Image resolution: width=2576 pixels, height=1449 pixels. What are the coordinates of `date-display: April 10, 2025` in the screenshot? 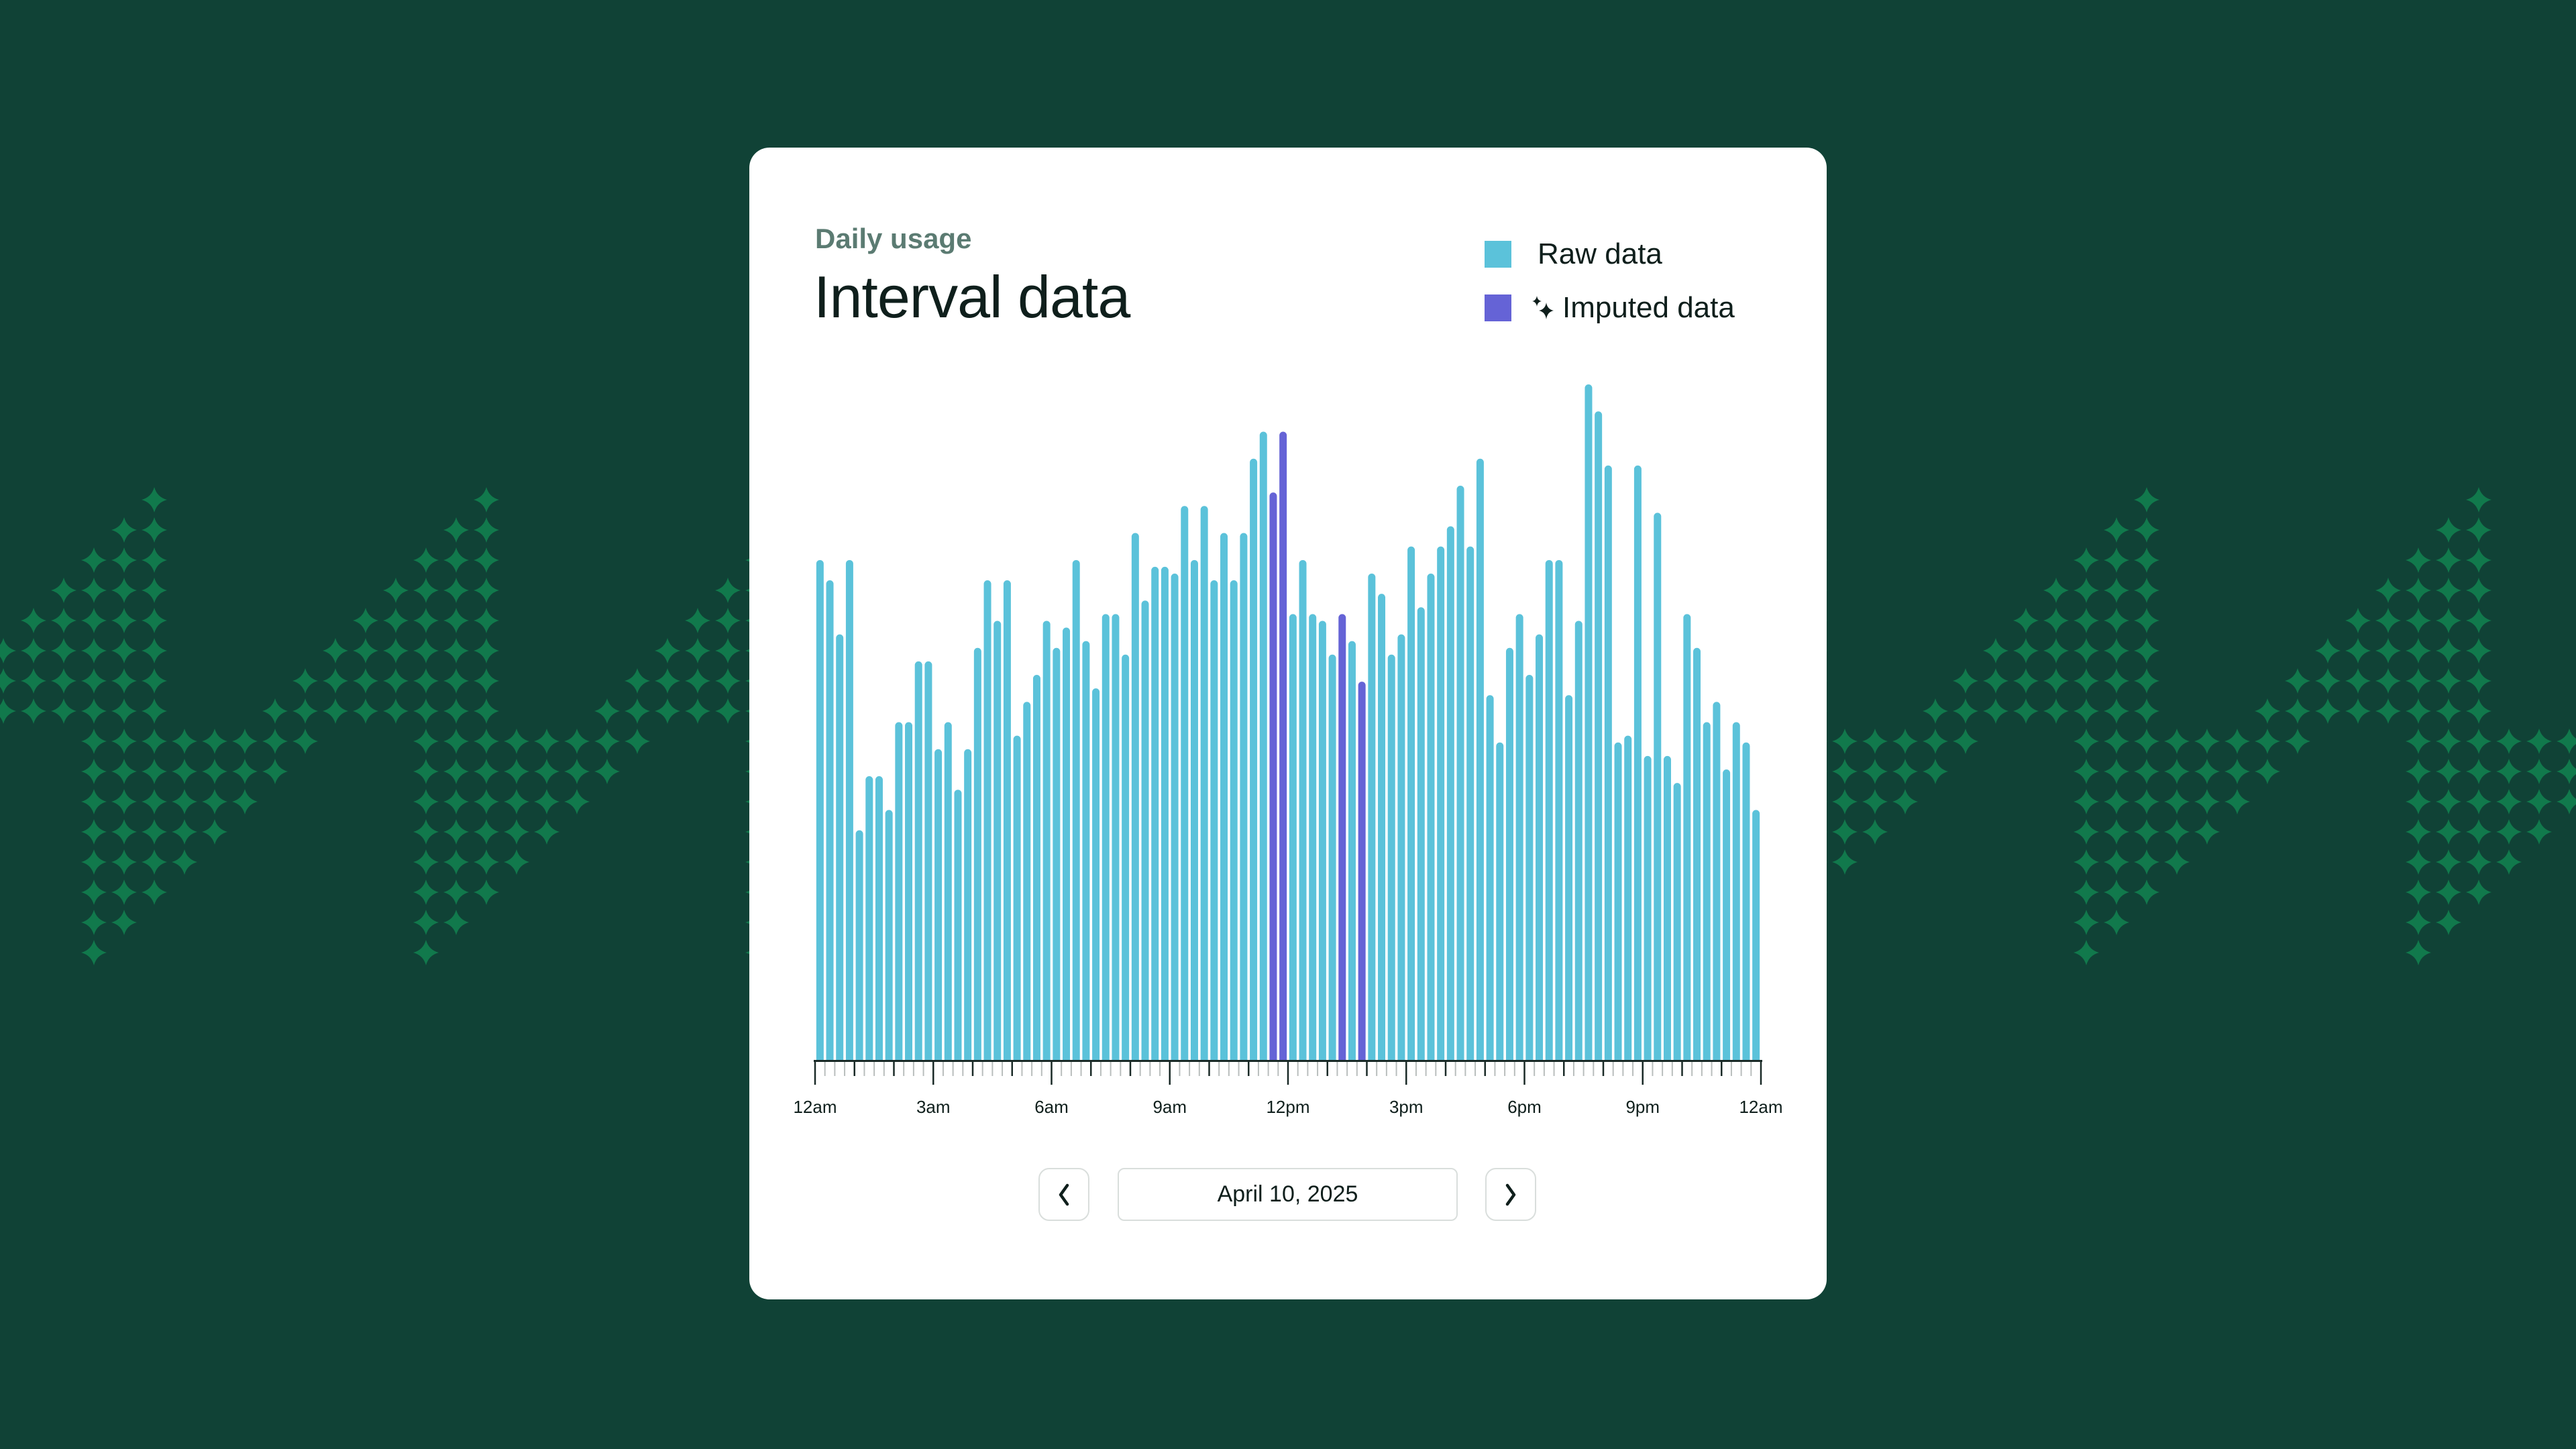 It's located at (1288, 1194).